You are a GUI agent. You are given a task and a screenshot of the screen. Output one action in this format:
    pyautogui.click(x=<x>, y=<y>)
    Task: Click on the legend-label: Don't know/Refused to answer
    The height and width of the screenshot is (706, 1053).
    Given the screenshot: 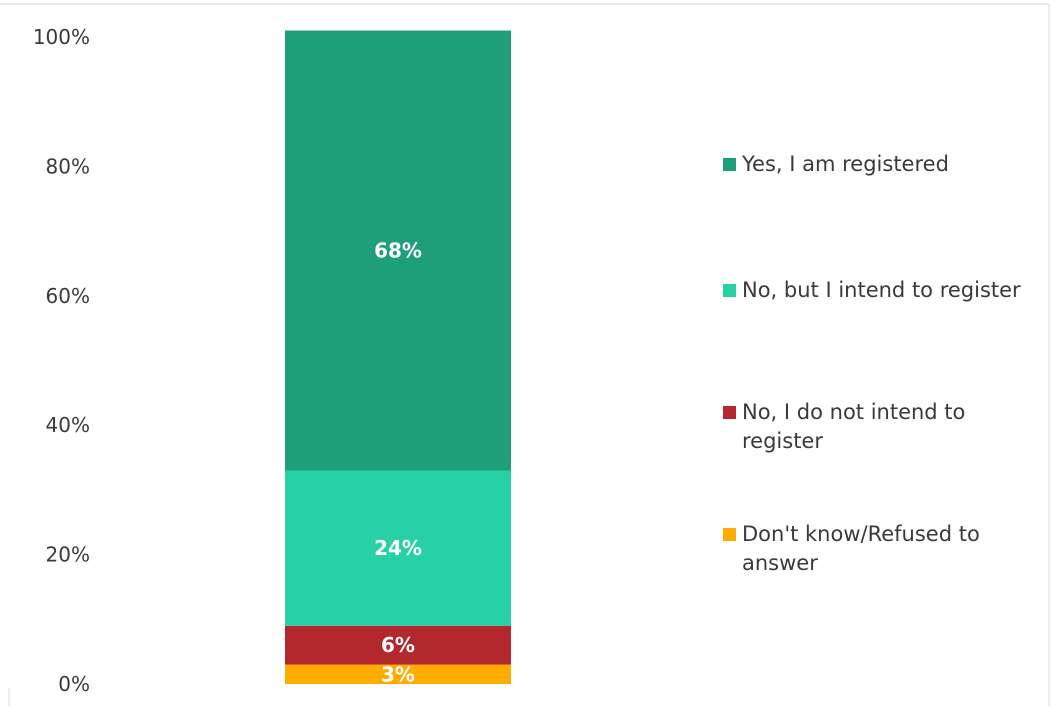 What is the action you would take?
    pyautogui.click(x=861, y=548)
    